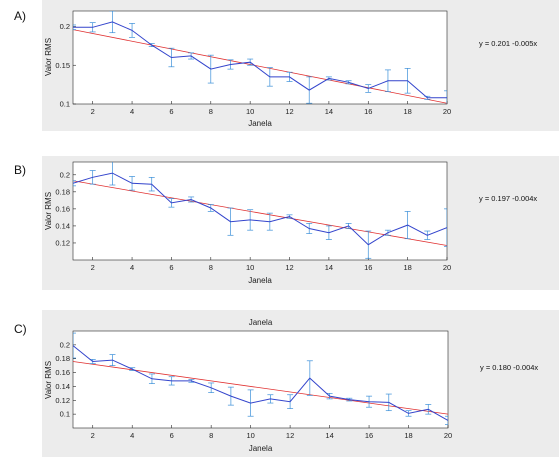 The image size is (559, 457). What do you see at coordinates (260, 66) in the screenshot?
I see `panel-a-fit-line` at bounding box center [260, 66].